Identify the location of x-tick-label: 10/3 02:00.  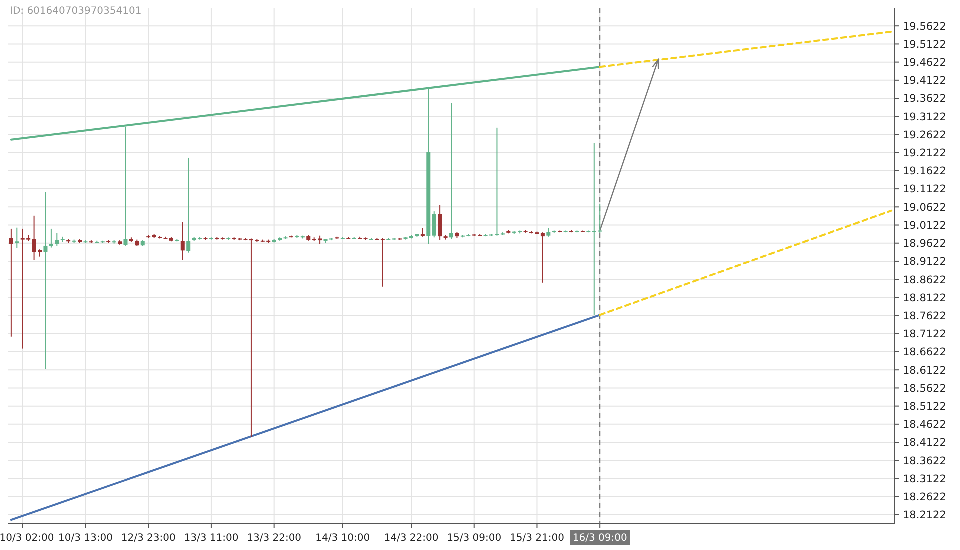
(27, 538).